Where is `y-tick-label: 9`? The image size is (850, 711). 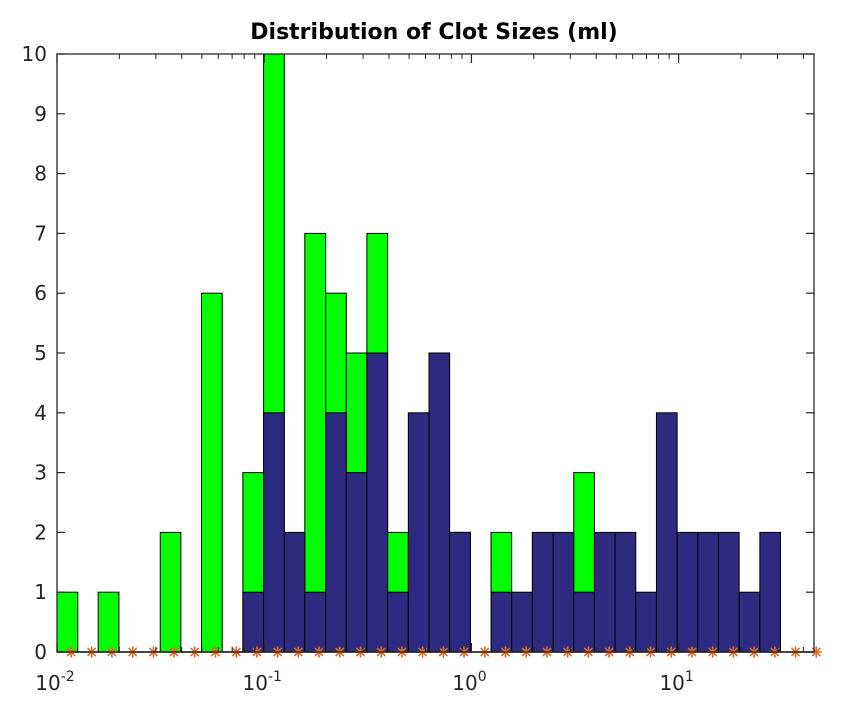
y-tick-label: 9 is located at coordinates (40, 114).